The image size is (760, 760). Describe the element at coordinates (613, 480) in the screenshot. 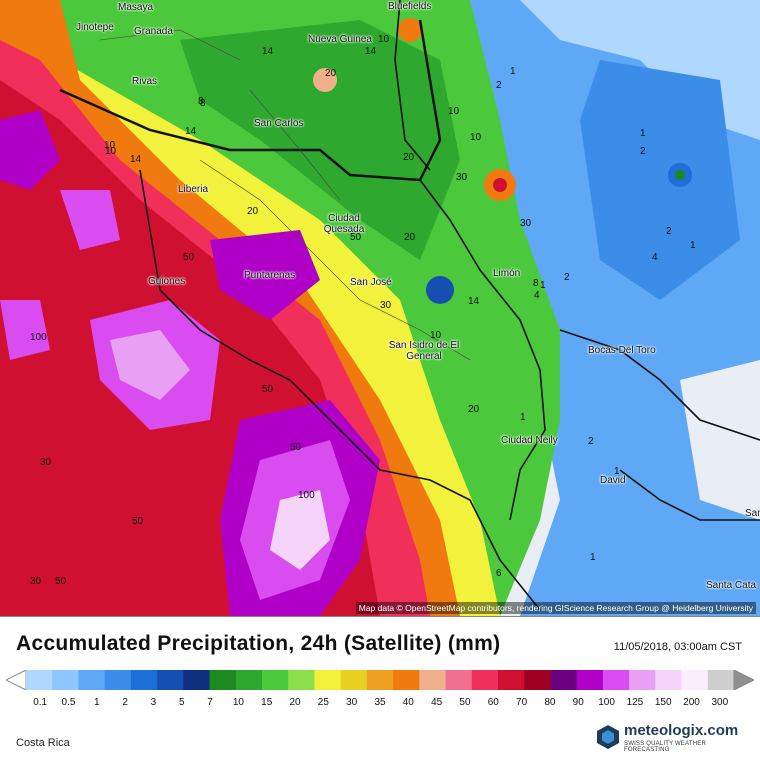

I see `city-label: David` at that location.